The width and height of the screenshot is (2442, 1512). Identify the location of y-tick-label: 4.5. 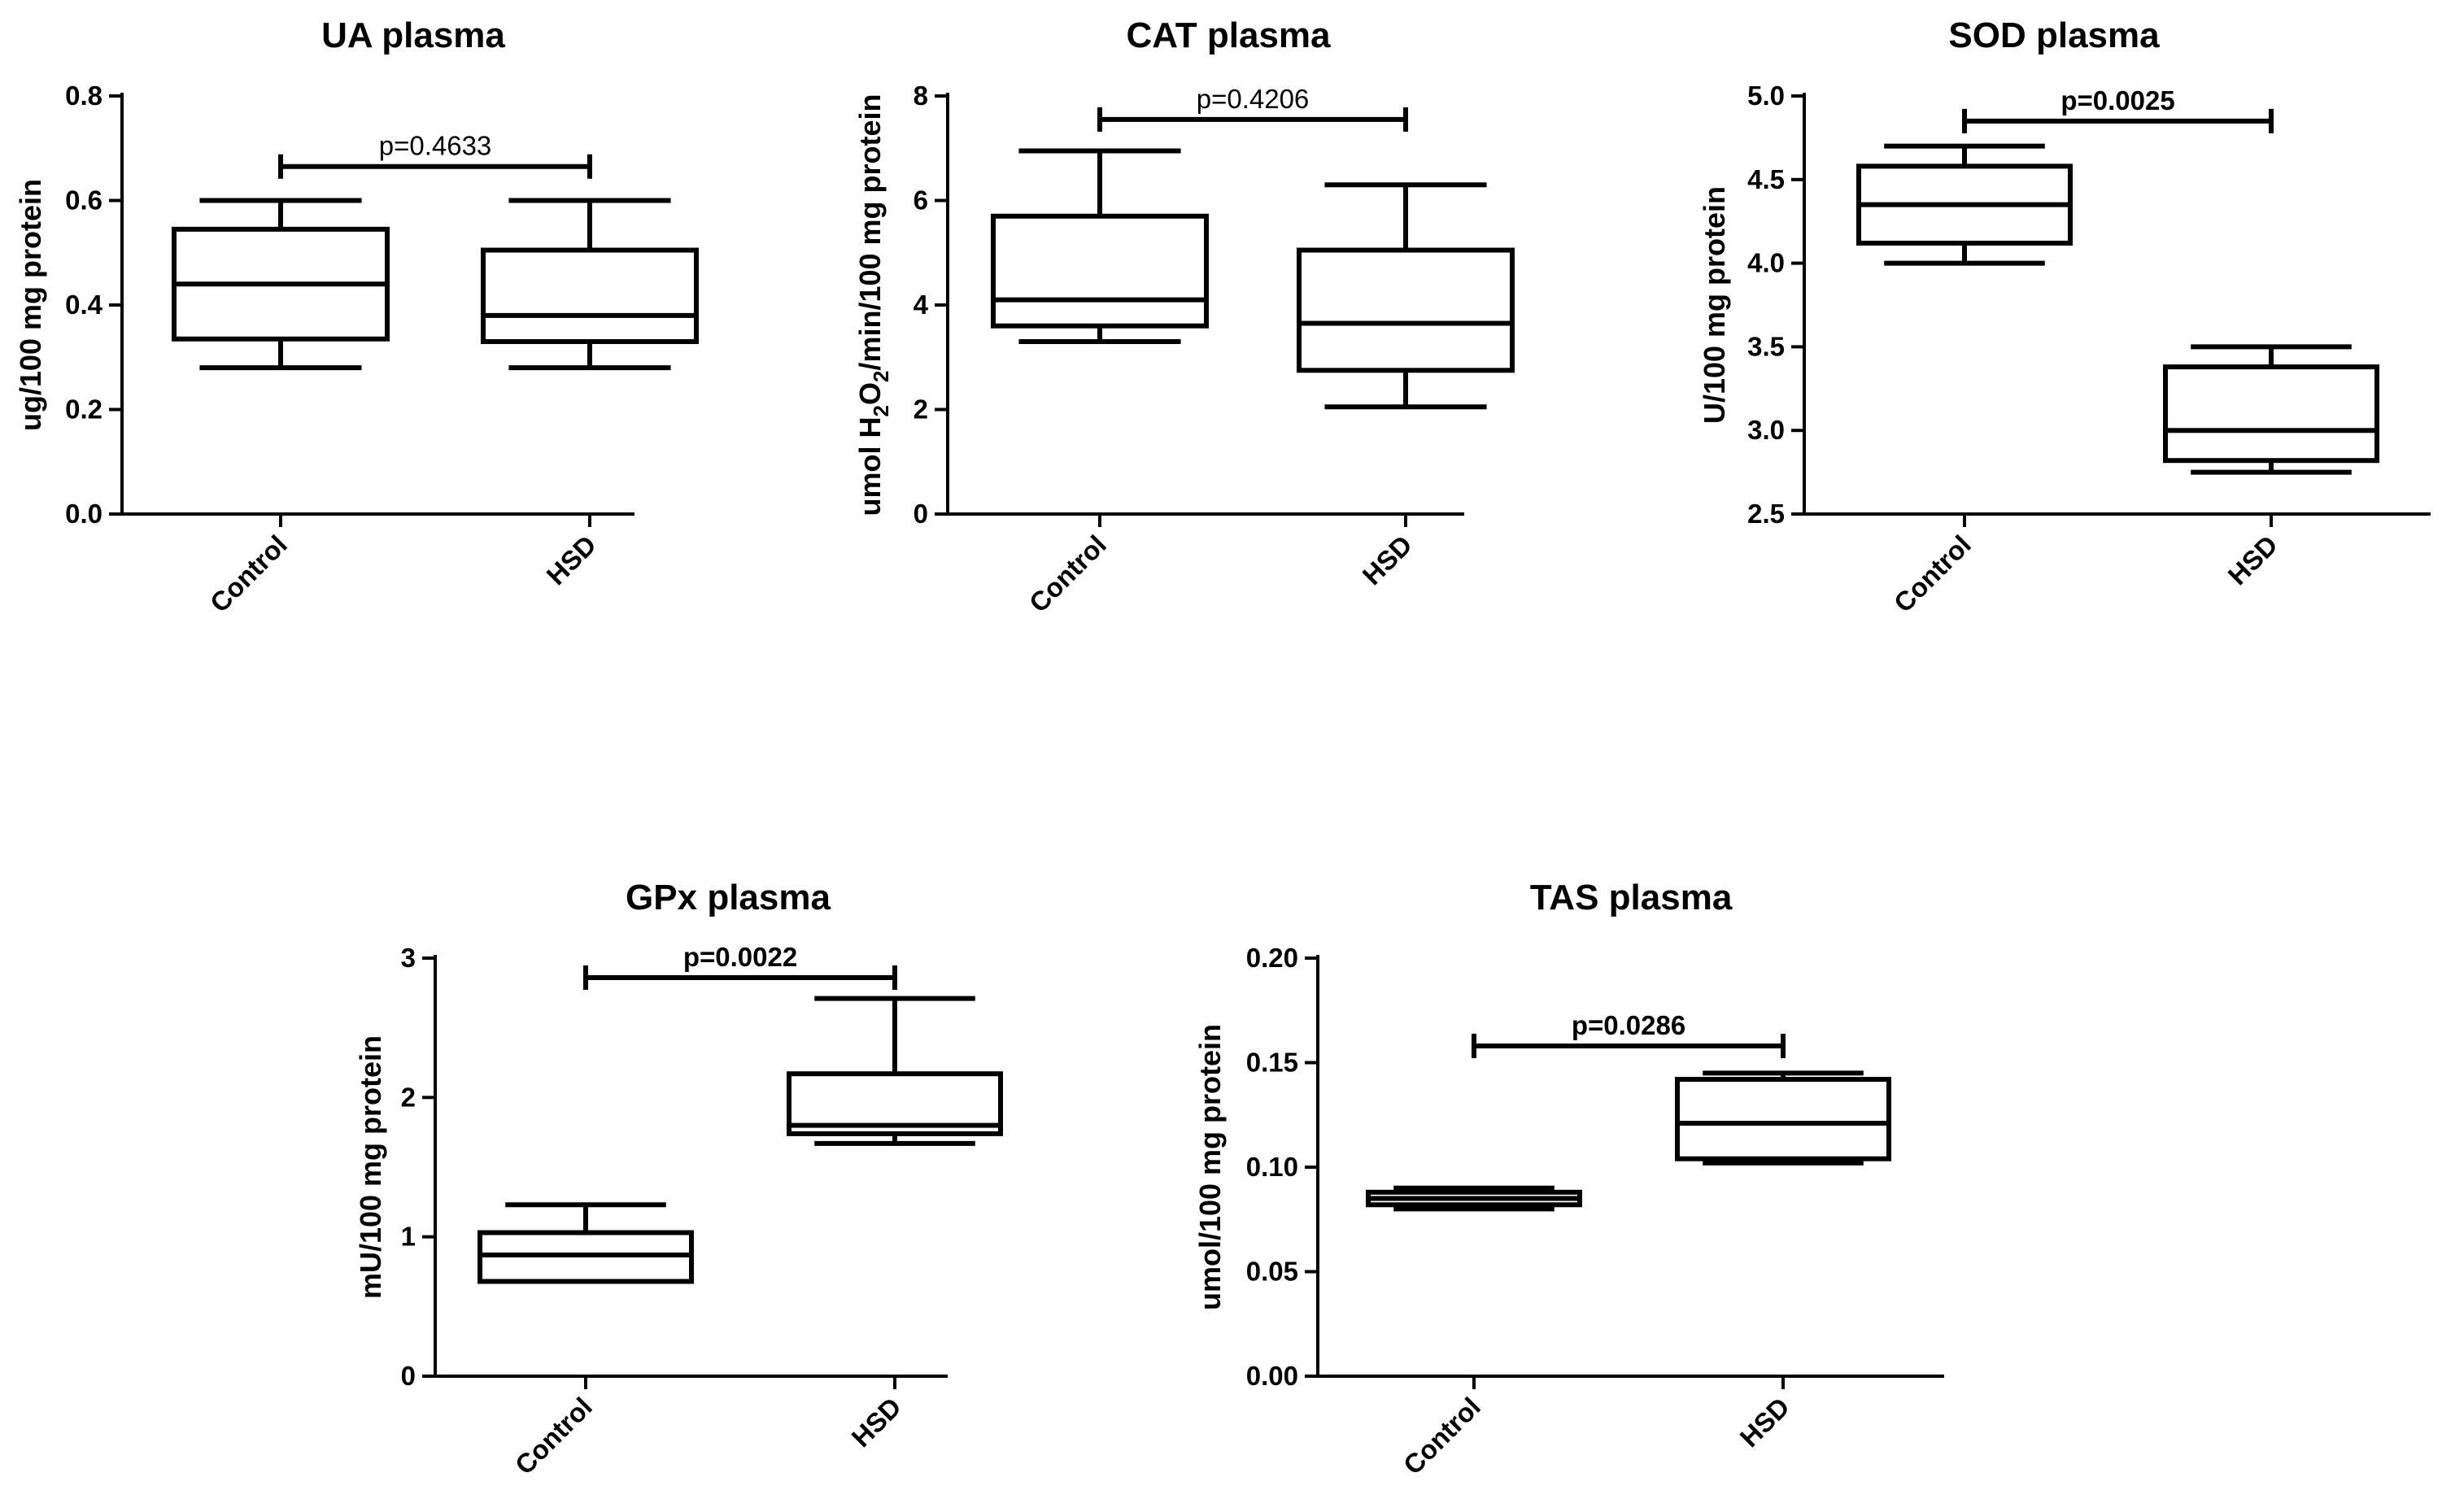
(1766, 179).